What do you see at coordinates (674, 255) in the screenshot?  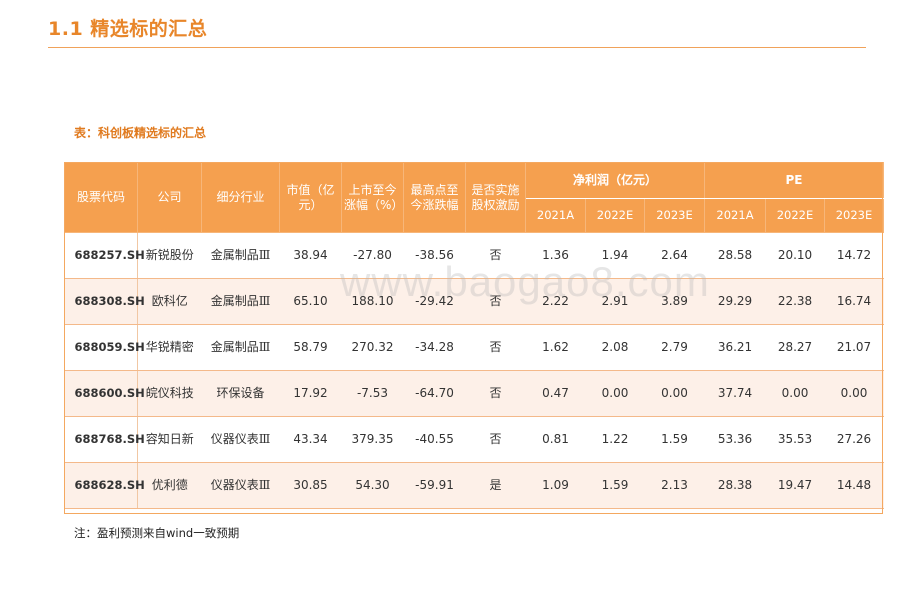 I see `cell-net-profit-2023e: 2.64` at bounding box center [674, 255].